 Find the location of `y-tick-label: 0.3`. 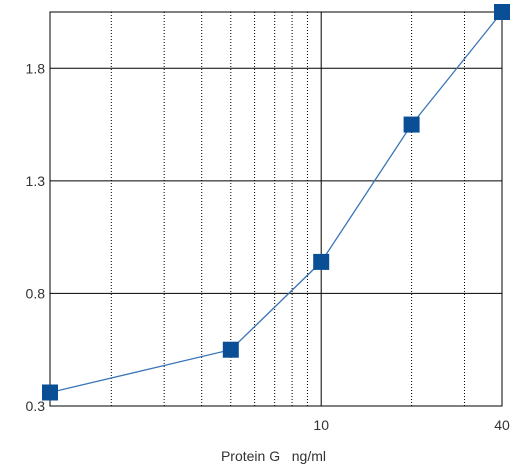

y-tick-label: 0.3 is located at coordinates (36, 406).